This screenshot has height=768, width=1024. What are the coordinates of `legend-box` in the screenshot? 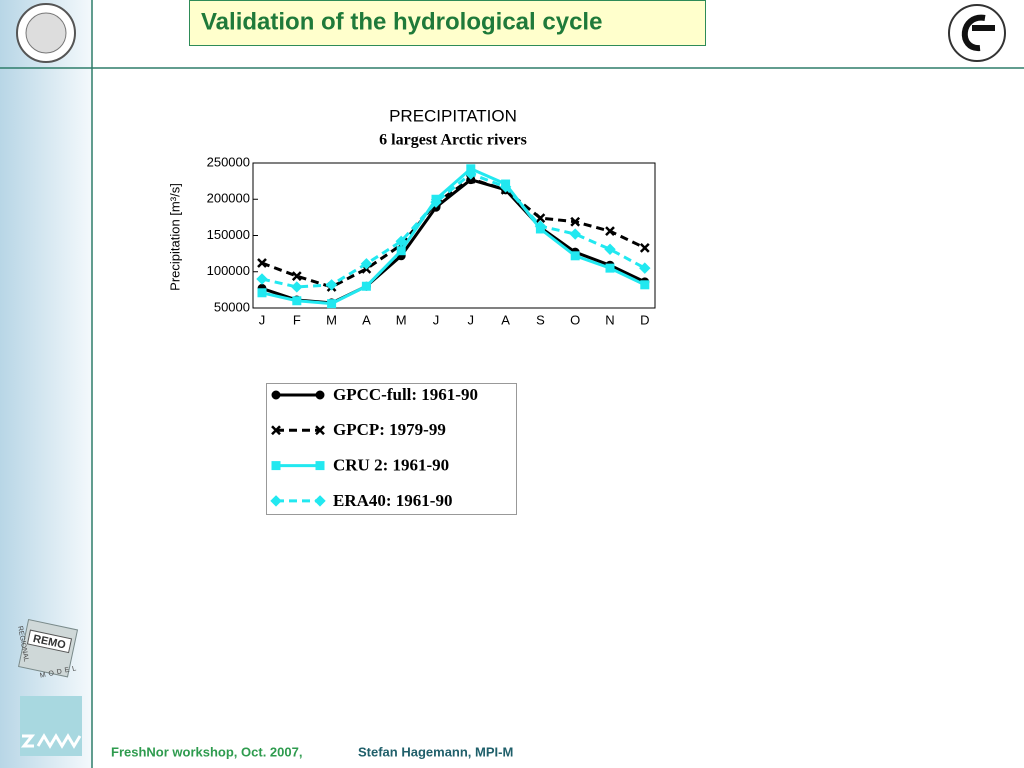 It's located at (391, 449).